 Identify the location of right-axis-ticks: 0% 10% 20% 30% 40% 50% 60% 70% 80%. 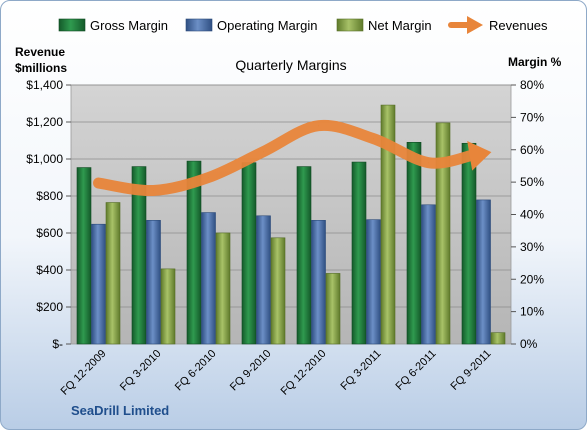
(527, 214).